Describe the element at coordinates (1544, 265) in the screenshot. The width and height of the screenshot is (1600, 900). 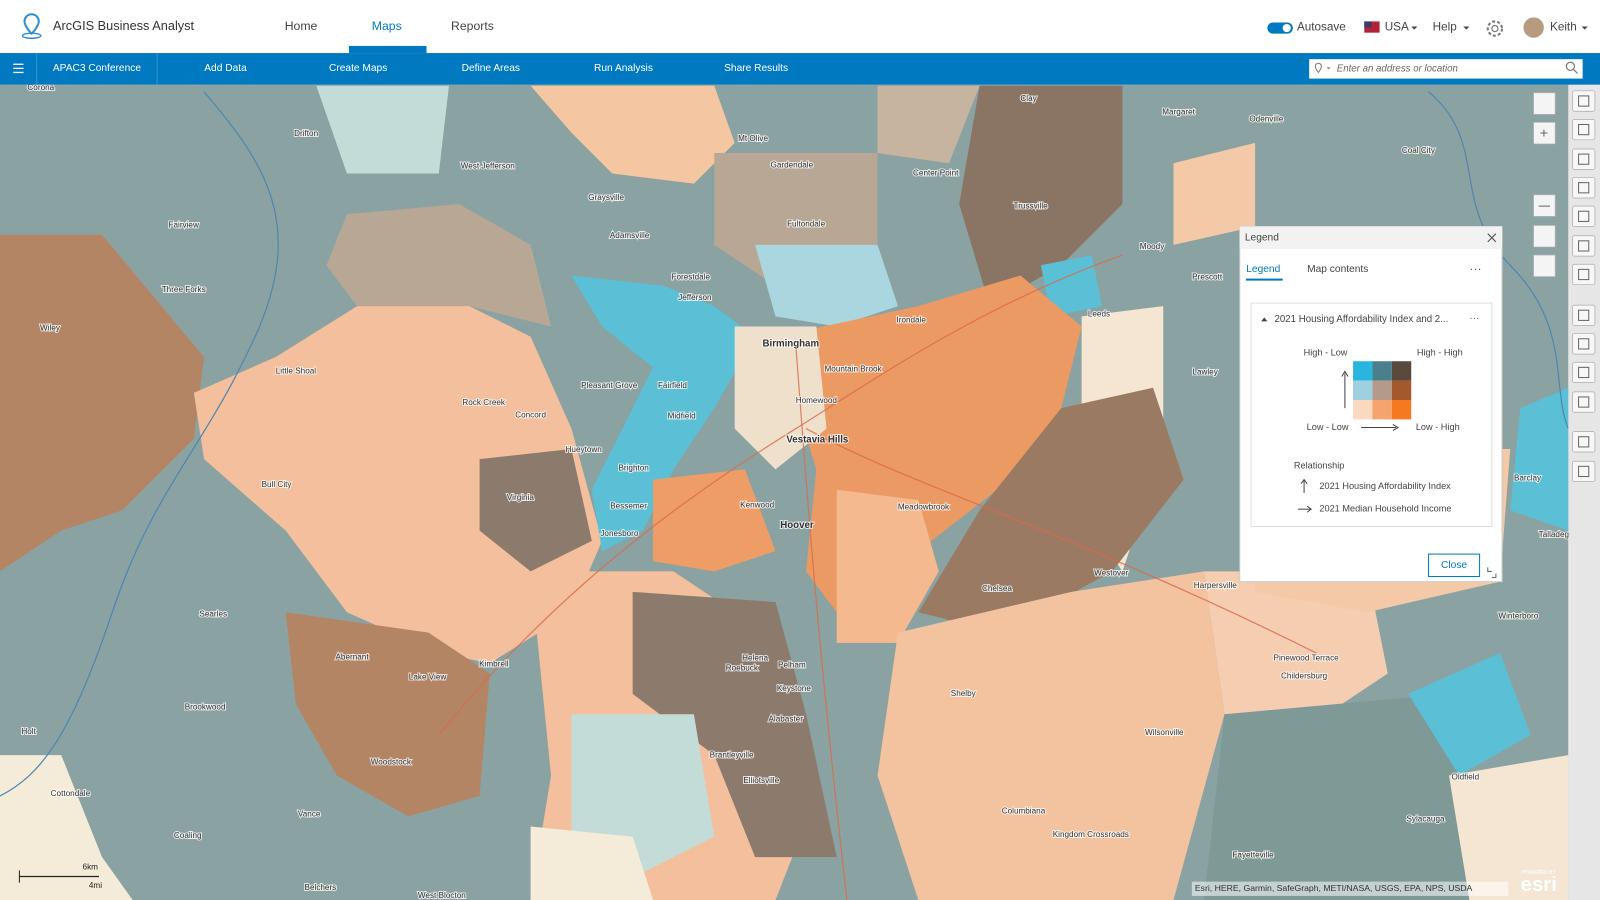
I see `locate-button` at that location.